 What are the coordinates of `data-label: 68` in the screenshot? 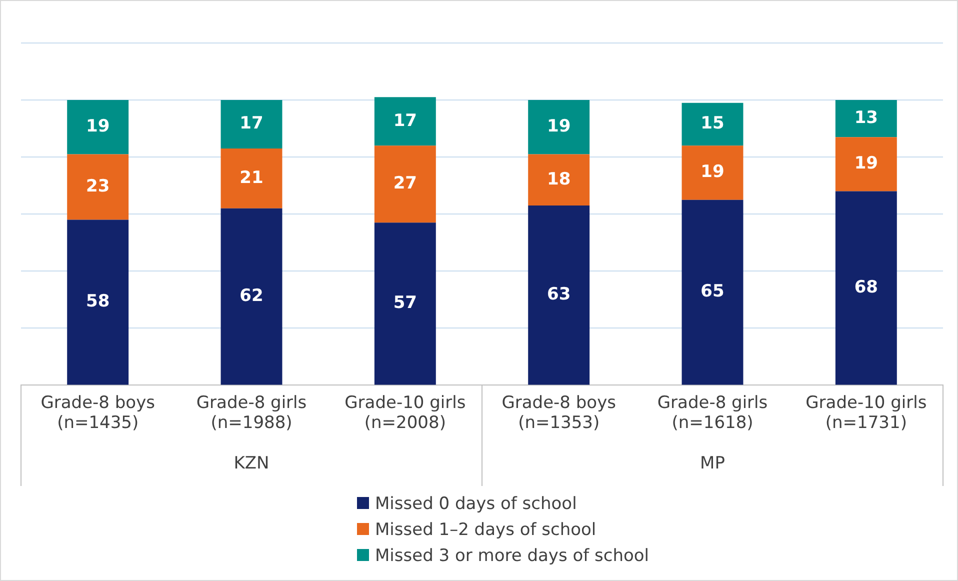 It's located at (866, 287).